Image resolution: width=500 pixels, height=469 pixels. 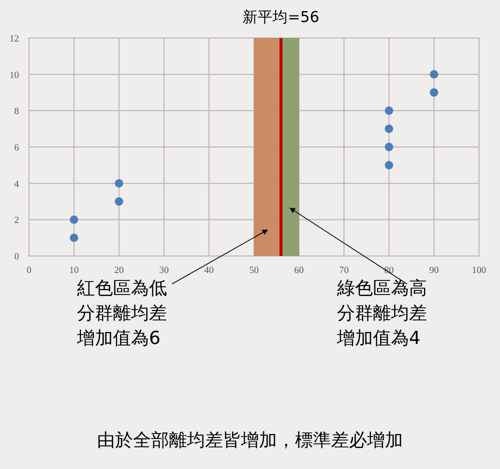 I want to click on y-tick-label: 10, so click(x=15, y=75).